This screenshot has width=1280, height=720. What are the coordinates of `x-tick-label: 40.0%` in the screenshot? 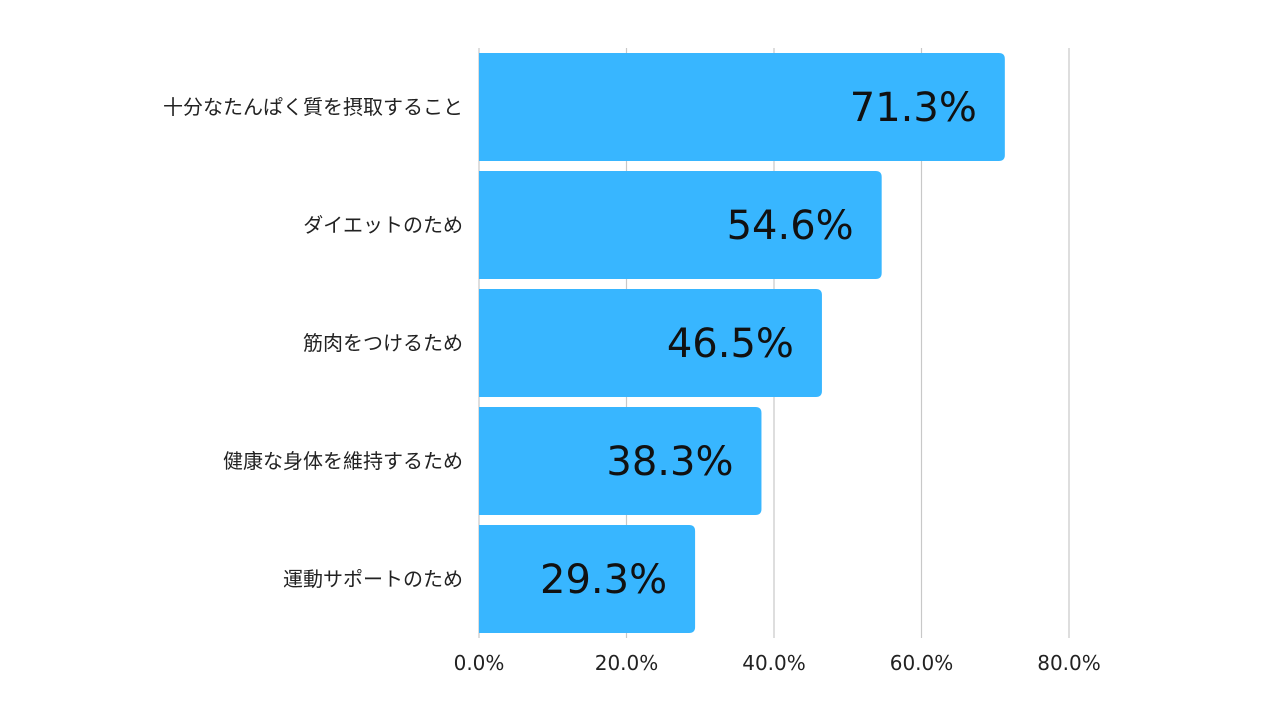 It's located at (774, 663).